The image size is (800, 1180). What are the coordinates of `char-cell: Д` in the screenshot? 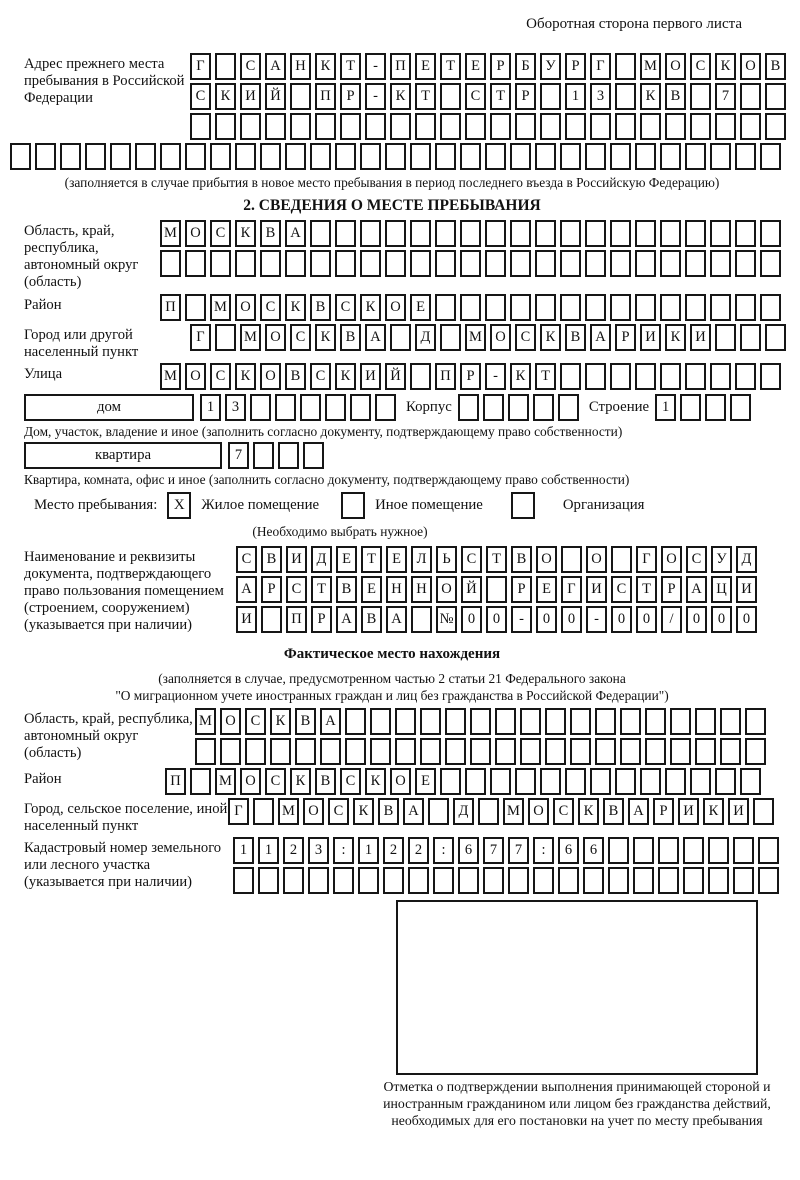 It's located at (321, 559).